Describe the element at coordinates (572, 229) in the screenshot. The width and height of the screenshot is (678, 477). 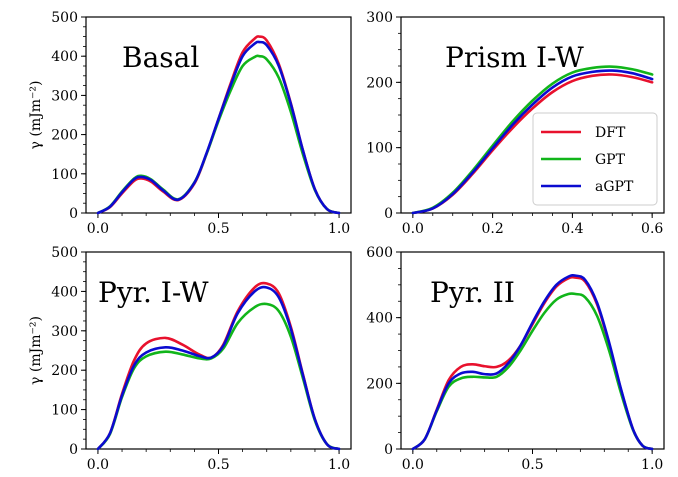
I see `x-tick-label: 0.4` at that location.